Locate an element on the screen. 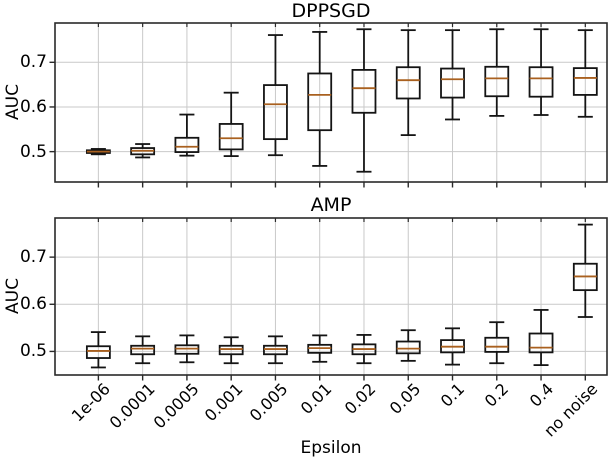 This screenshot has width=612, height=464. box-amp-0.001 is located at coordinates (231, 350).